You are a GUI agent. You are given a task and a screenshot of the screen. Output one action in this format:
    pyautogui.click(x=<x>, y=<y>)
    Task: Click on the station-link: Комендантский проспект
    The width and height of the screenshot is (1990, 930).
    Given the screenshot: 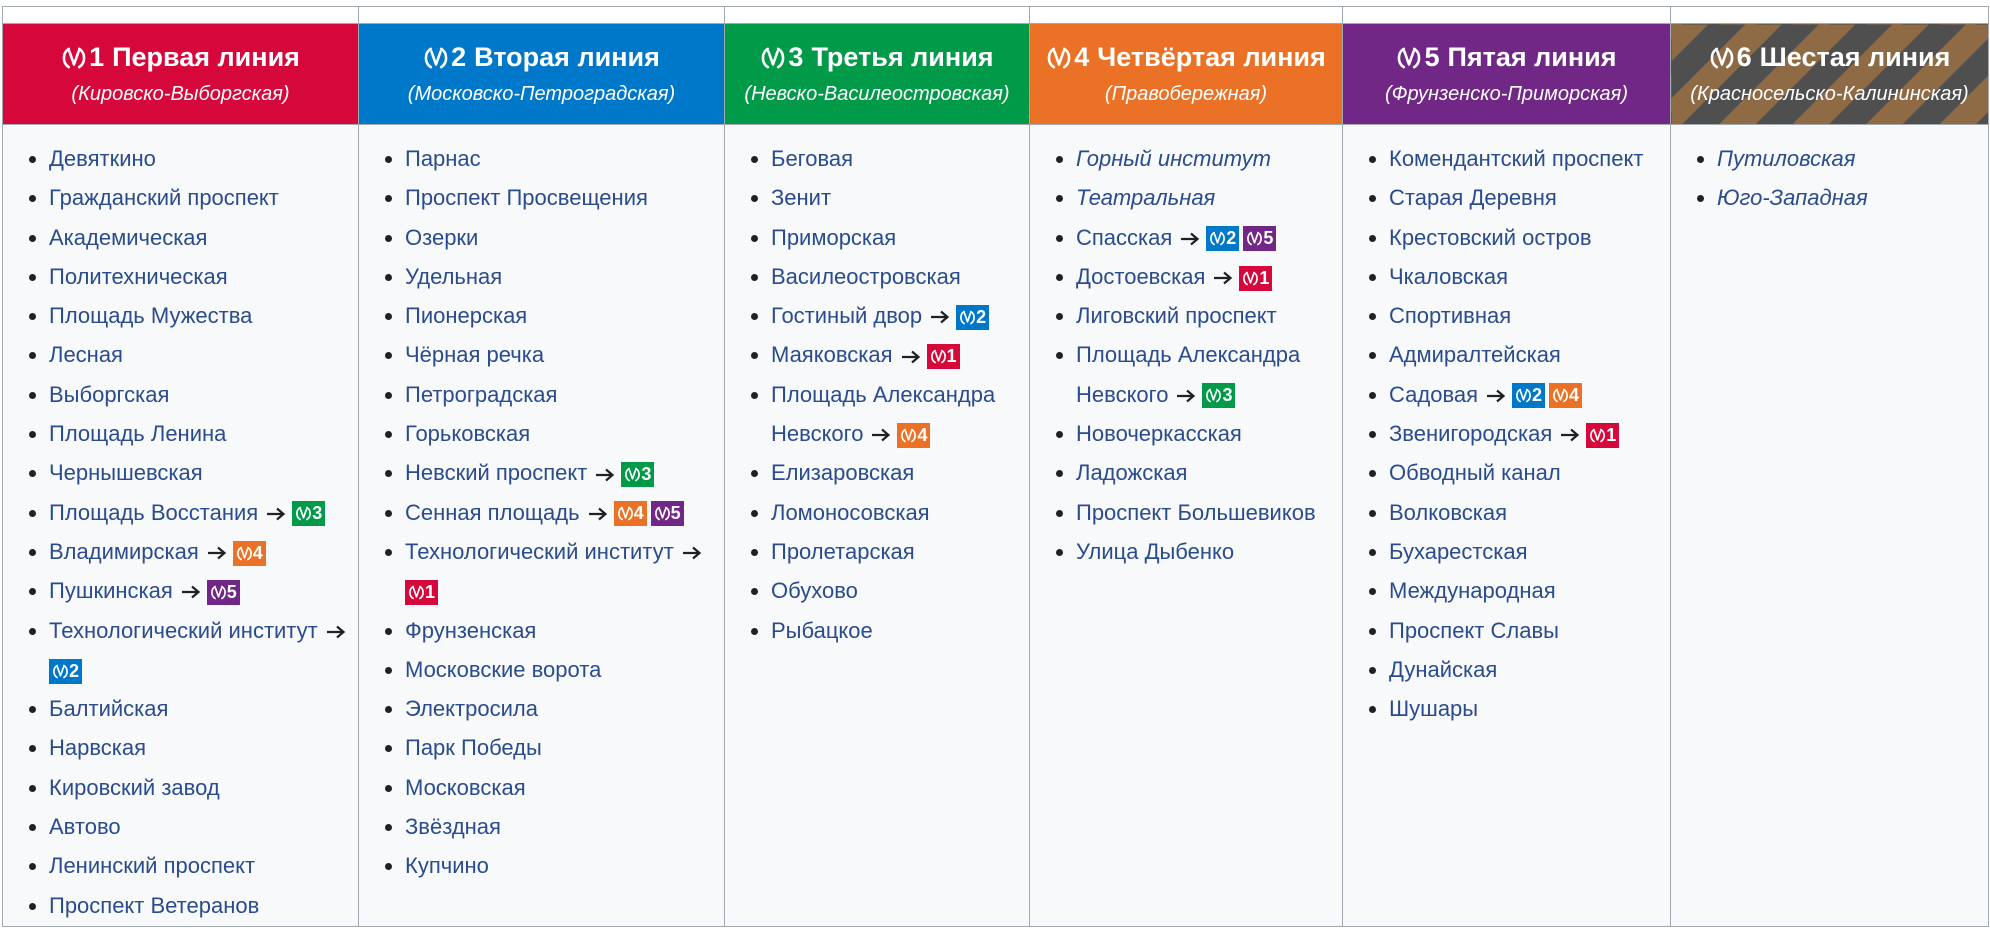 What is the action you would take?
    pyautogui.click(x=1516, y=158)
    